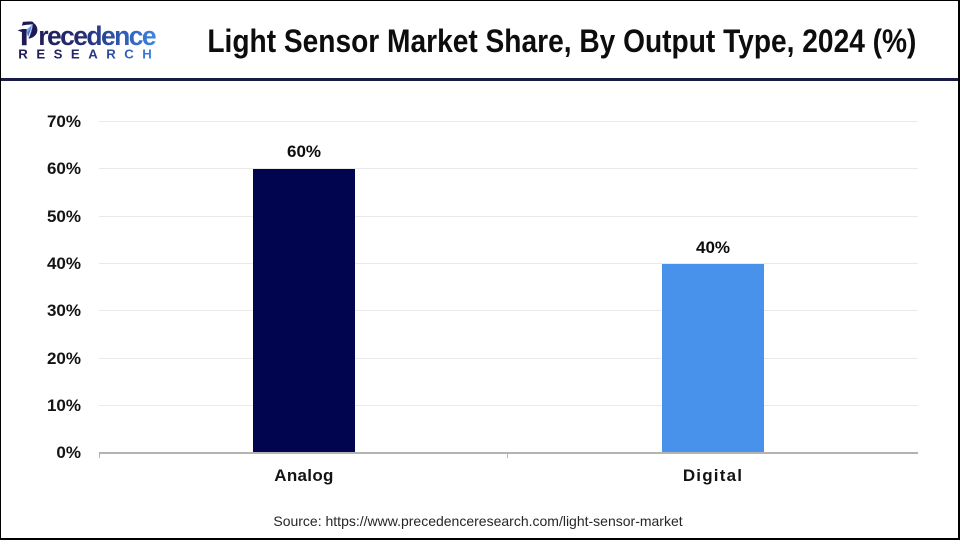  I want to click on svg-text: RESEARCH, so click(89, 53).